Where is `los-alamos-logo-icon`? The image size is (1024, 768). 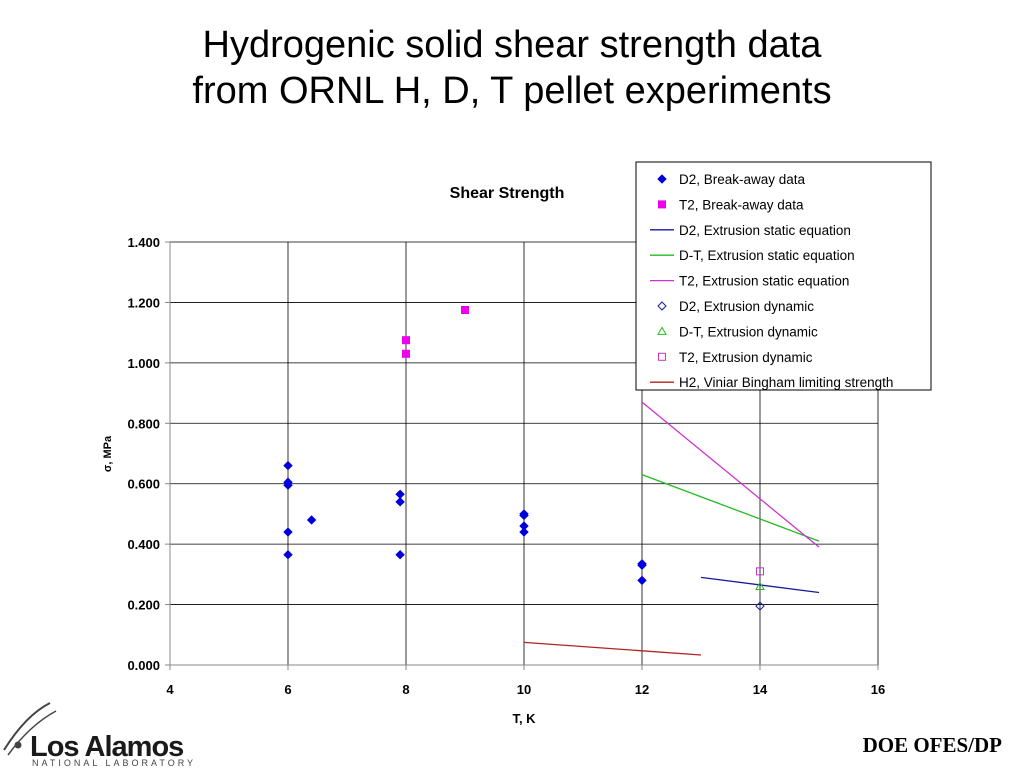 los-alamos-logo-icon is located at coordinates (30, 729).